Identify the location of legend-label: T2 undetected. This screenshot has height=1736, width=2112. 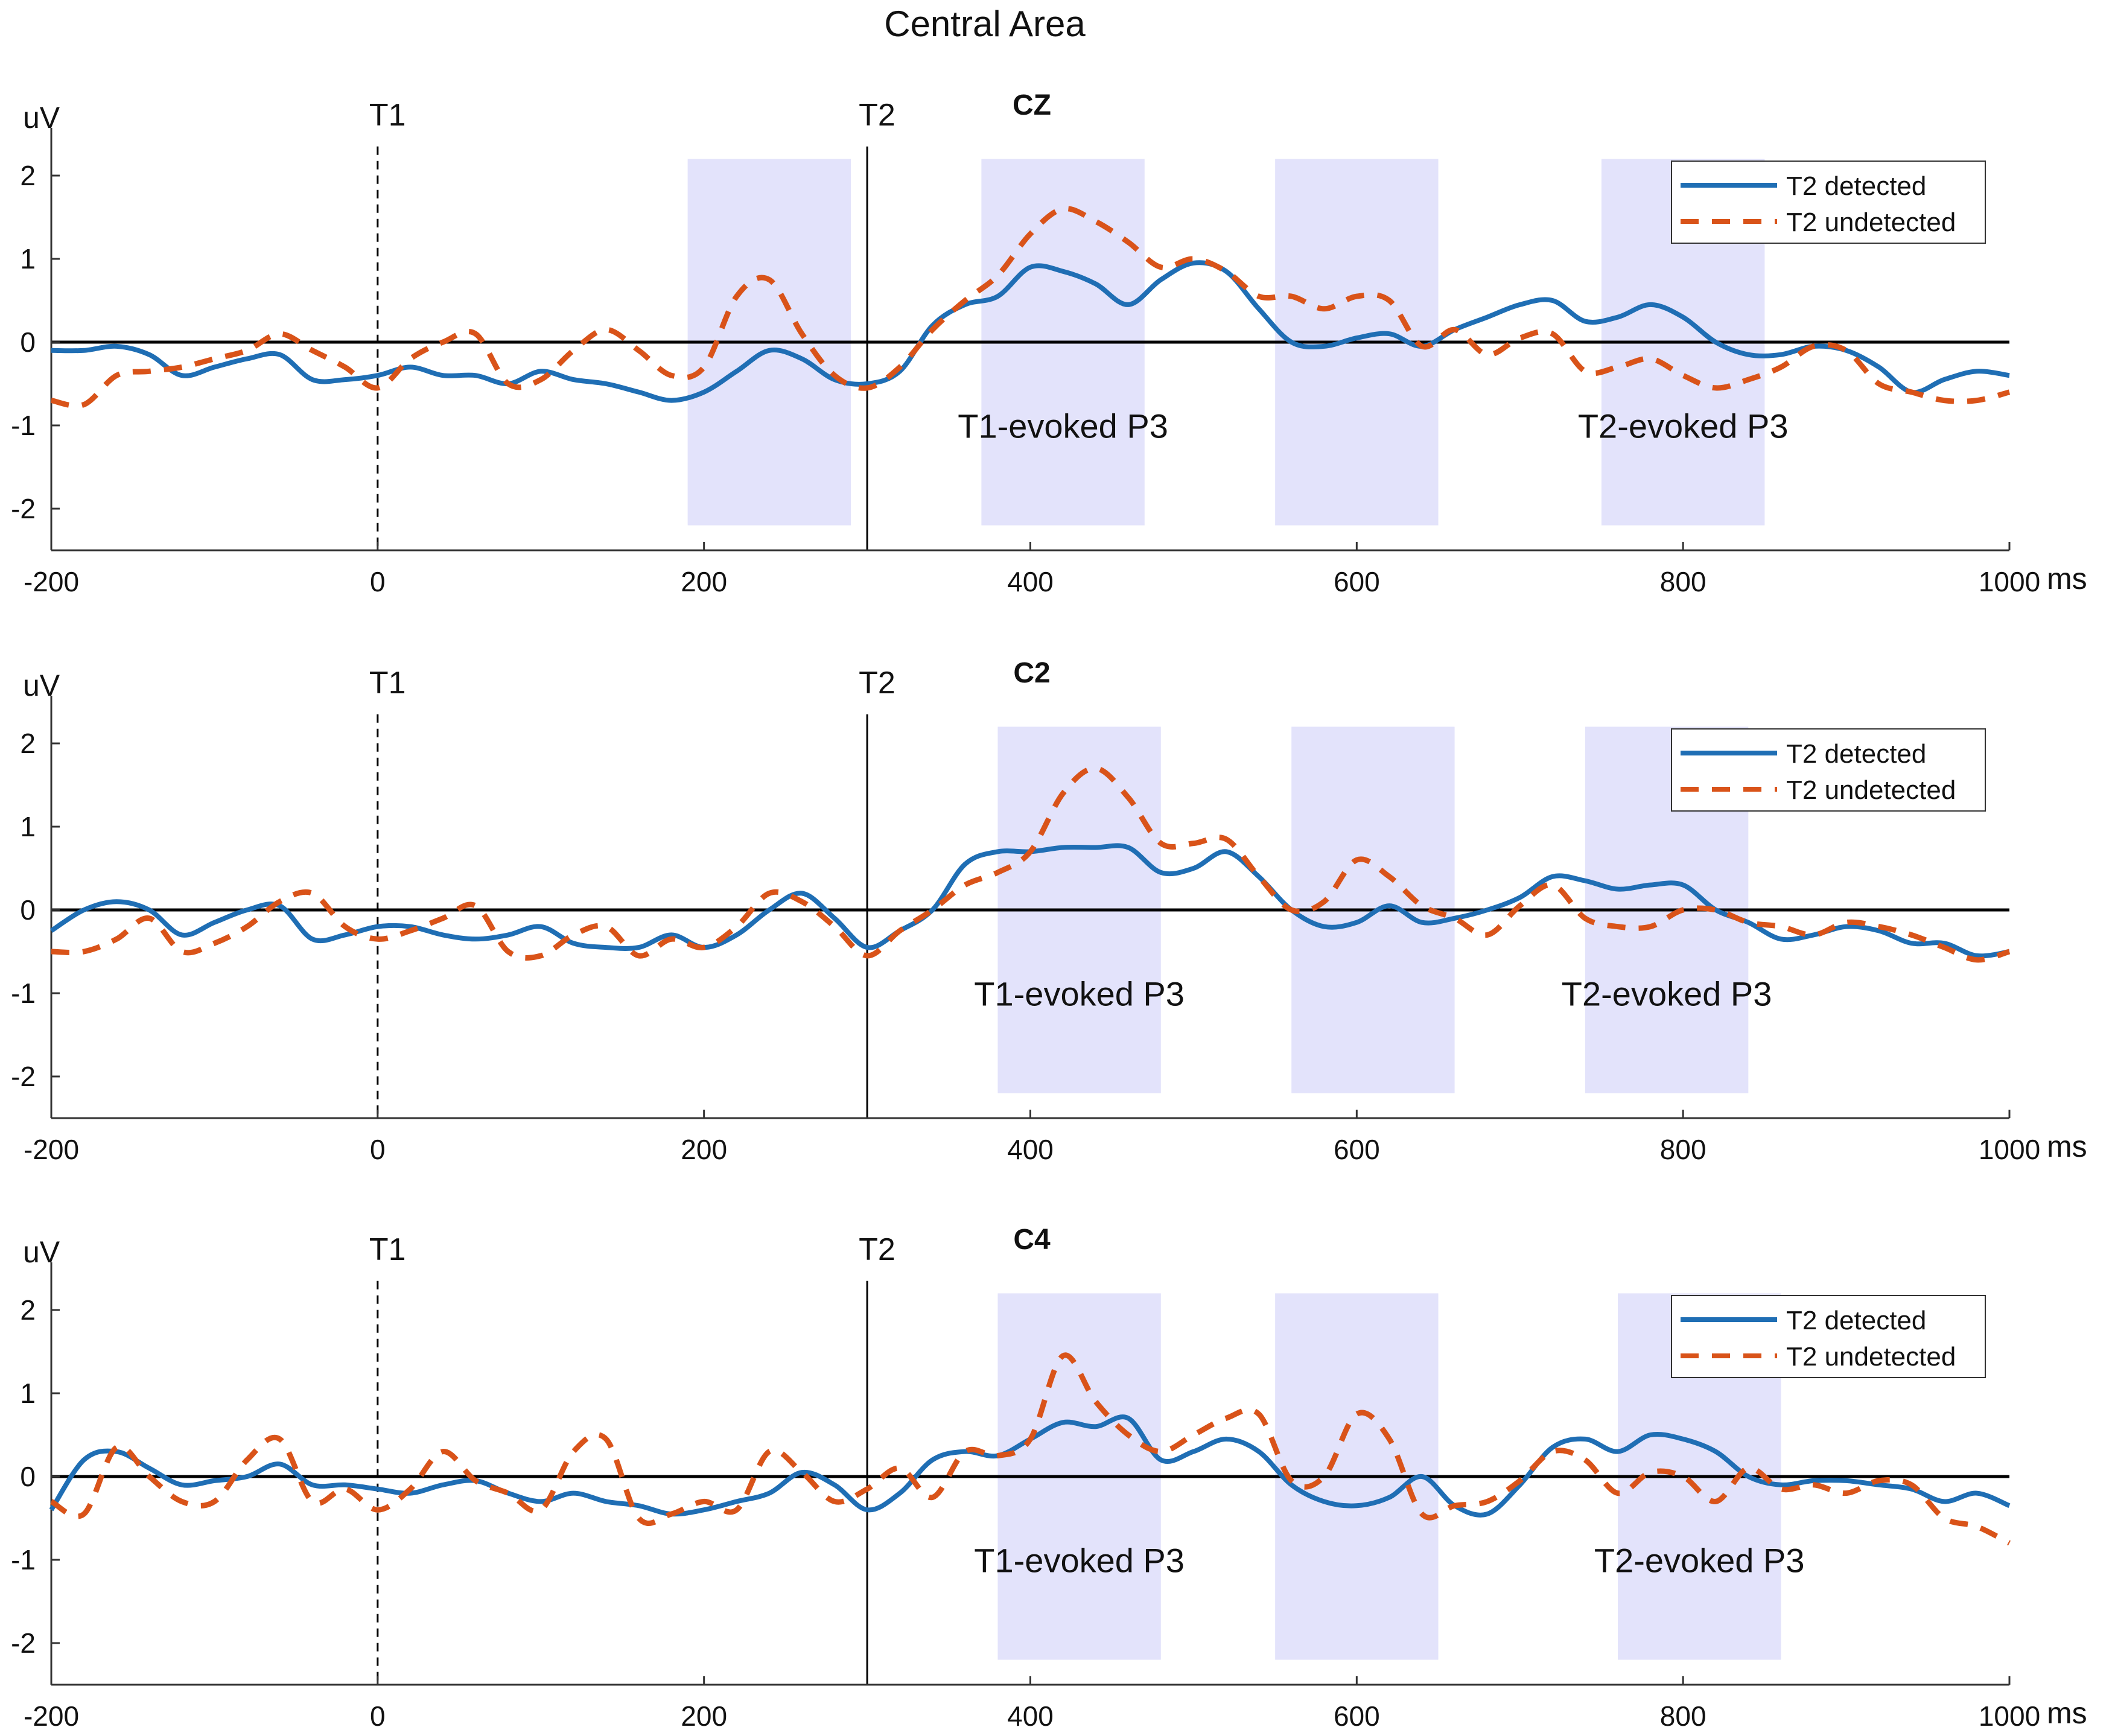
(1871, 1357).